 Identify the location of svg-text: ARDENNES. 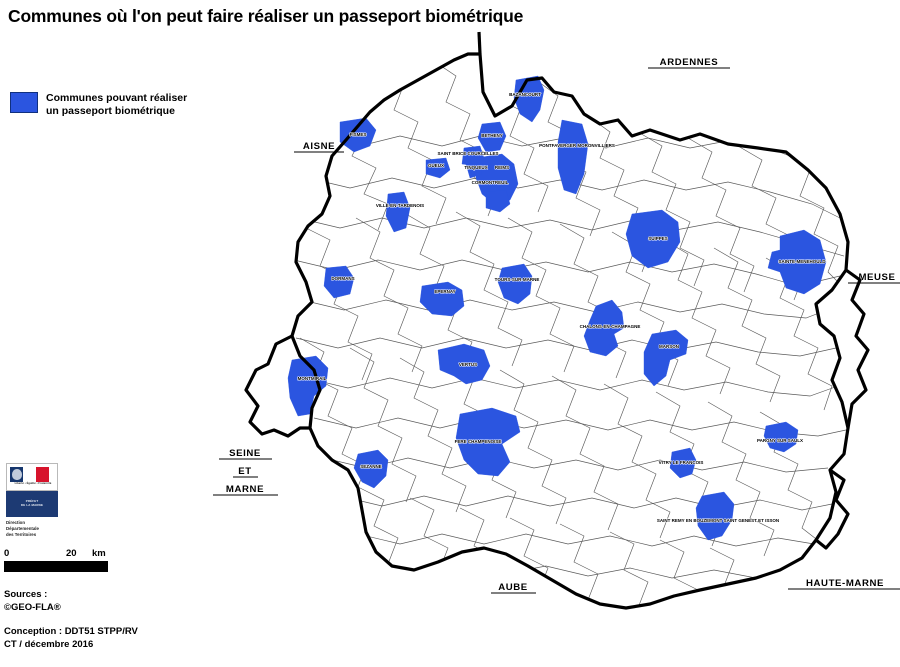
(689, 62).